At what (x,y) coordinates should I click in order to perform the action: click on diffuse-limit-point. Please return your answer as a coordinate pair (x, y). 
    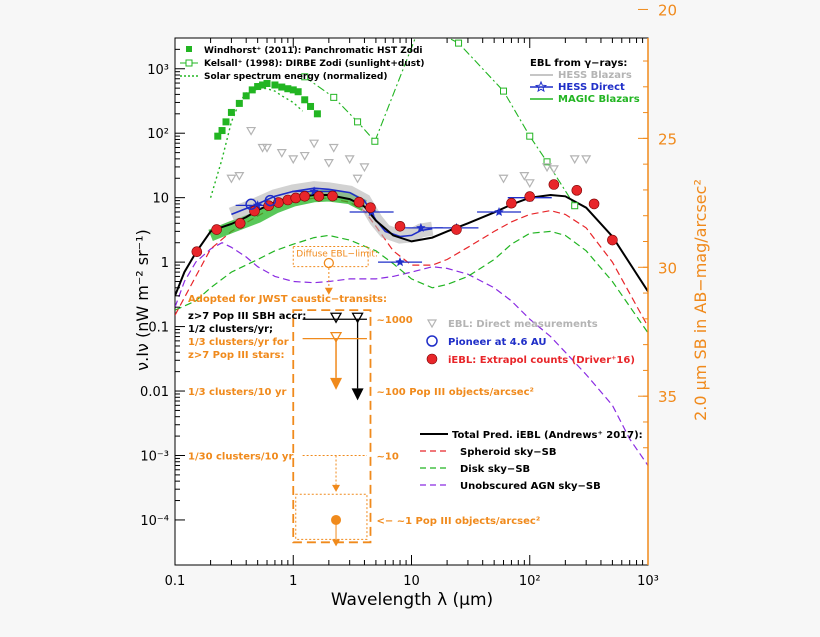
    Looking at the image, I should click on (328, 263).